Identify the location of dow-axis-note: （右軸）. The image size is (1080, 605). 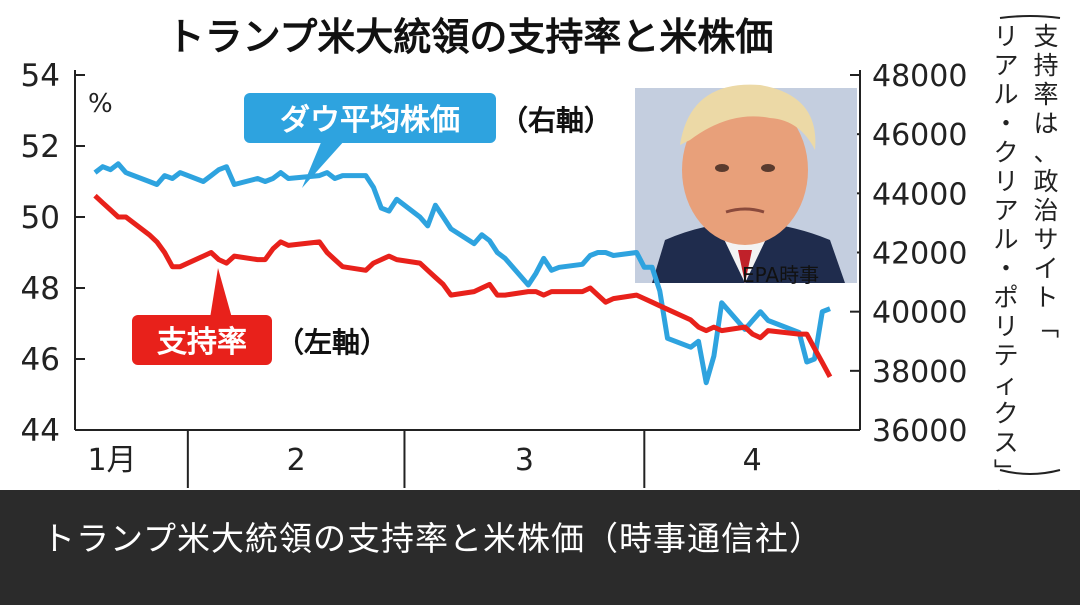
(556, 120).